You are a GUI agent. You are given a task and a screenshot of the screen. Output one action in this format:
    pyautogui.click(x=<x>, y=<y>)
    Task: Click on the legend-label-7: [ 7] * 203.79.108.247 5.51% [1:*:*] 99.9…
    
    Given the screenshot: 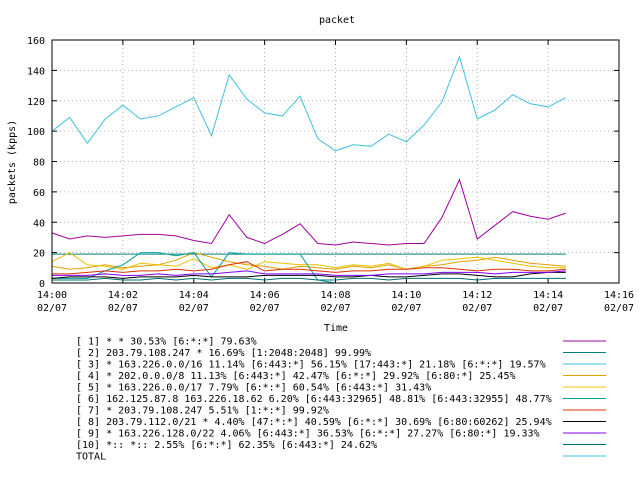 What is the action you would take?
    pyautogui.click(x=202, y=411)
    